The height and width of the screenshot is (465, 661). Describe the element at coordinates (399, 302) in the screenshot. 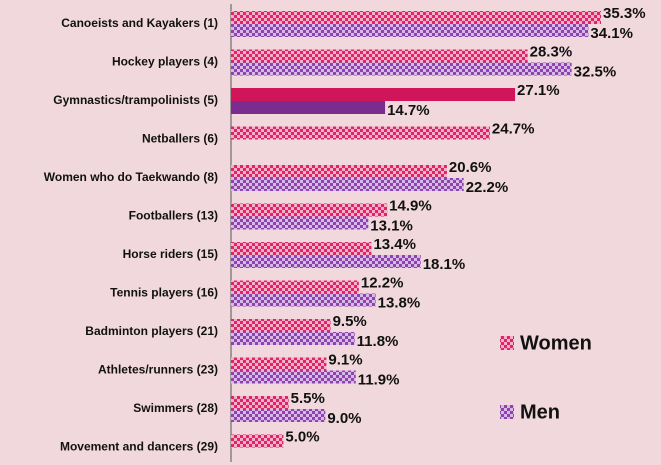

I see `value-label: 13.8%` at that location.